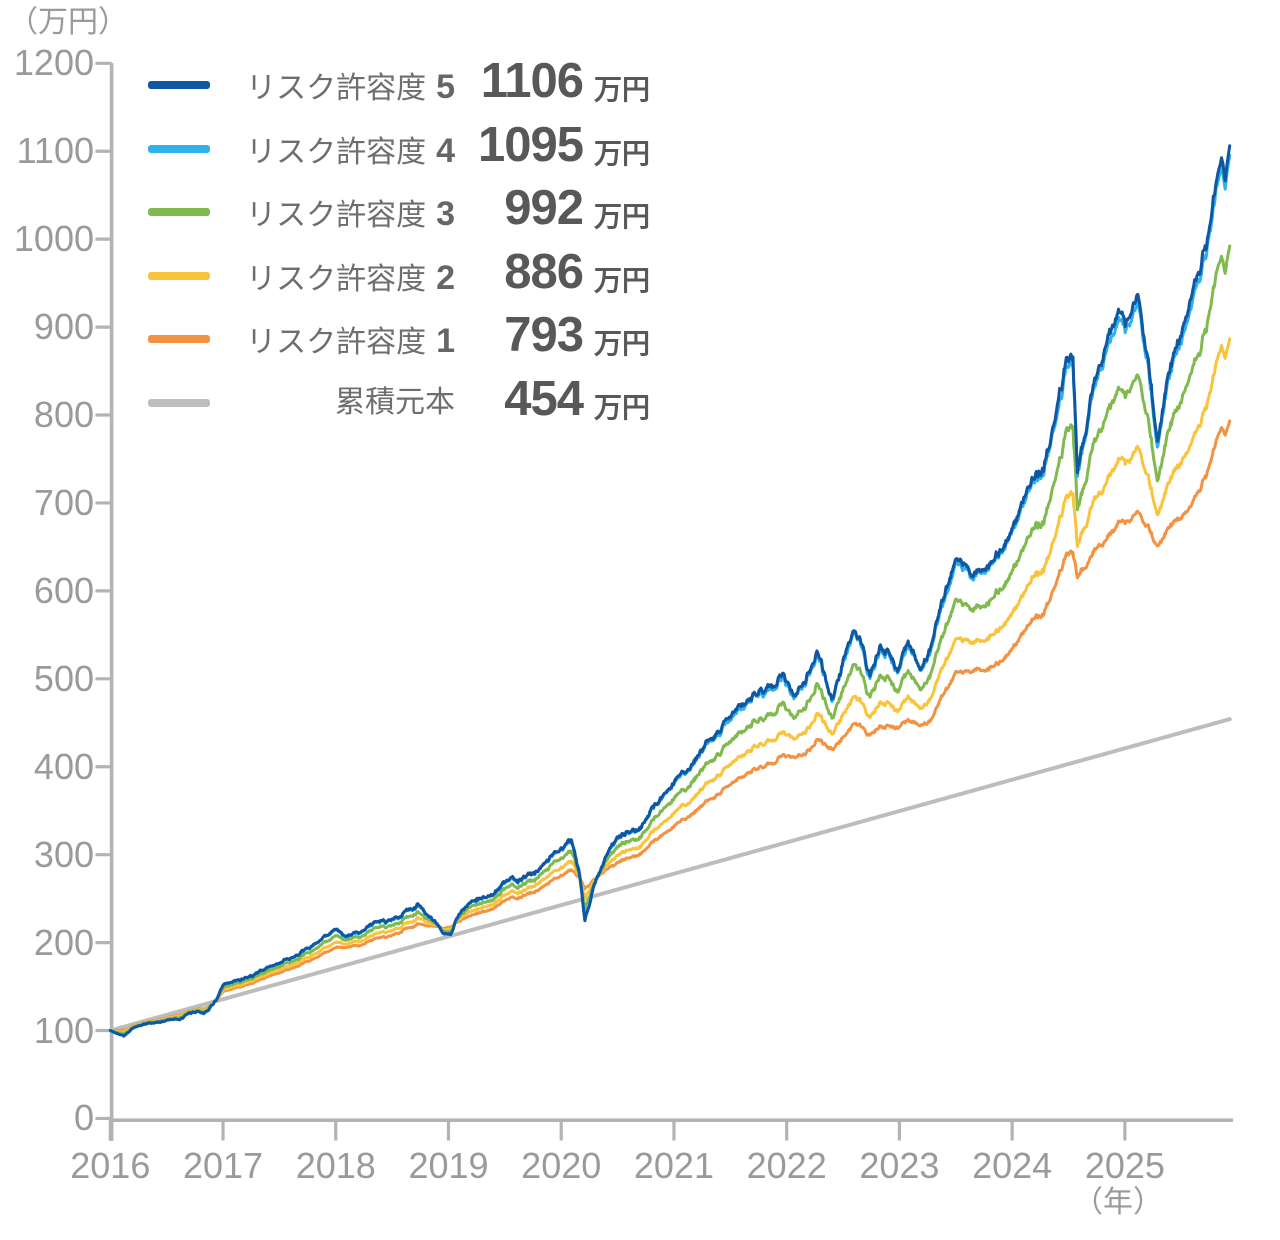 This screenshot has width=1280, height=1240. I want to click on x-tick-label: 2017, so click(223, 1165).